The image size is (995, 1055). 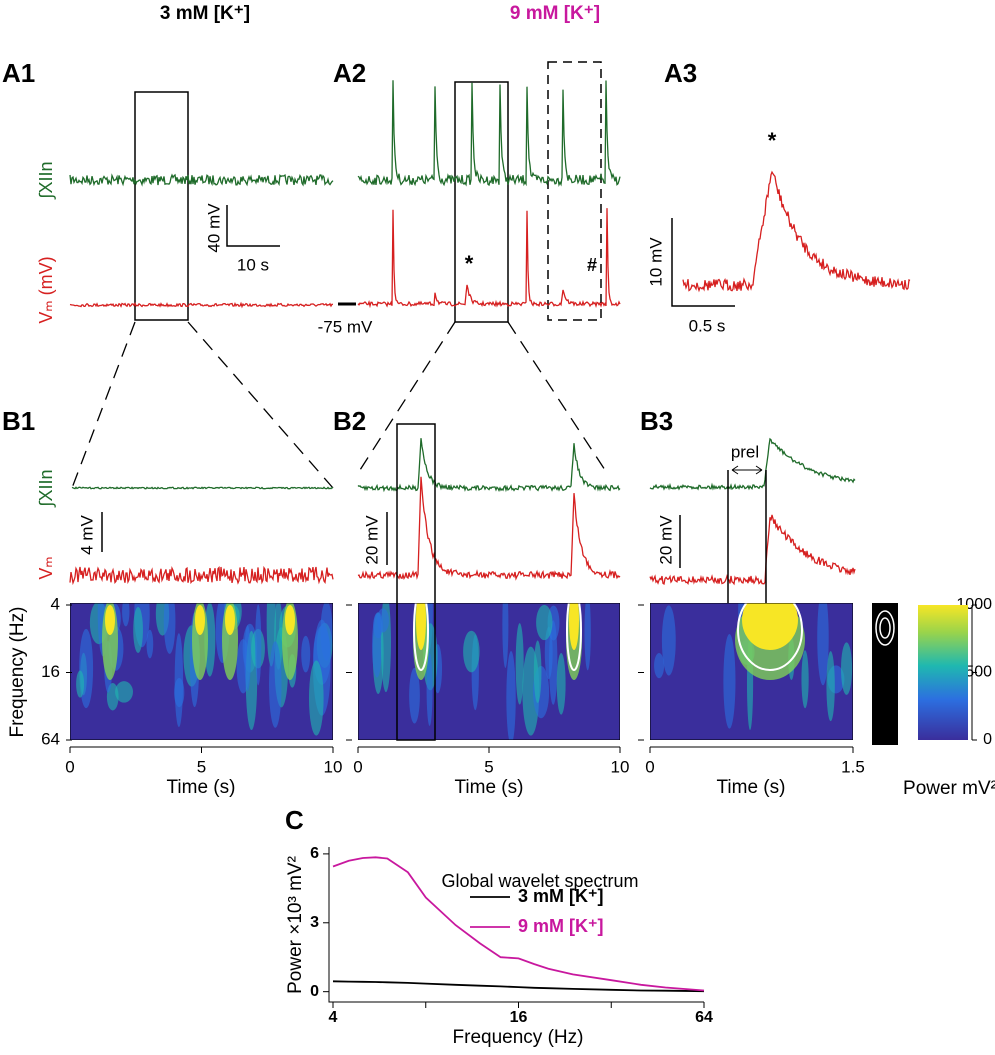 What do you see at coordinates (50, 738) in the screenshot?
I see `y-tick-label: 64` at bounding box center [50, 738].